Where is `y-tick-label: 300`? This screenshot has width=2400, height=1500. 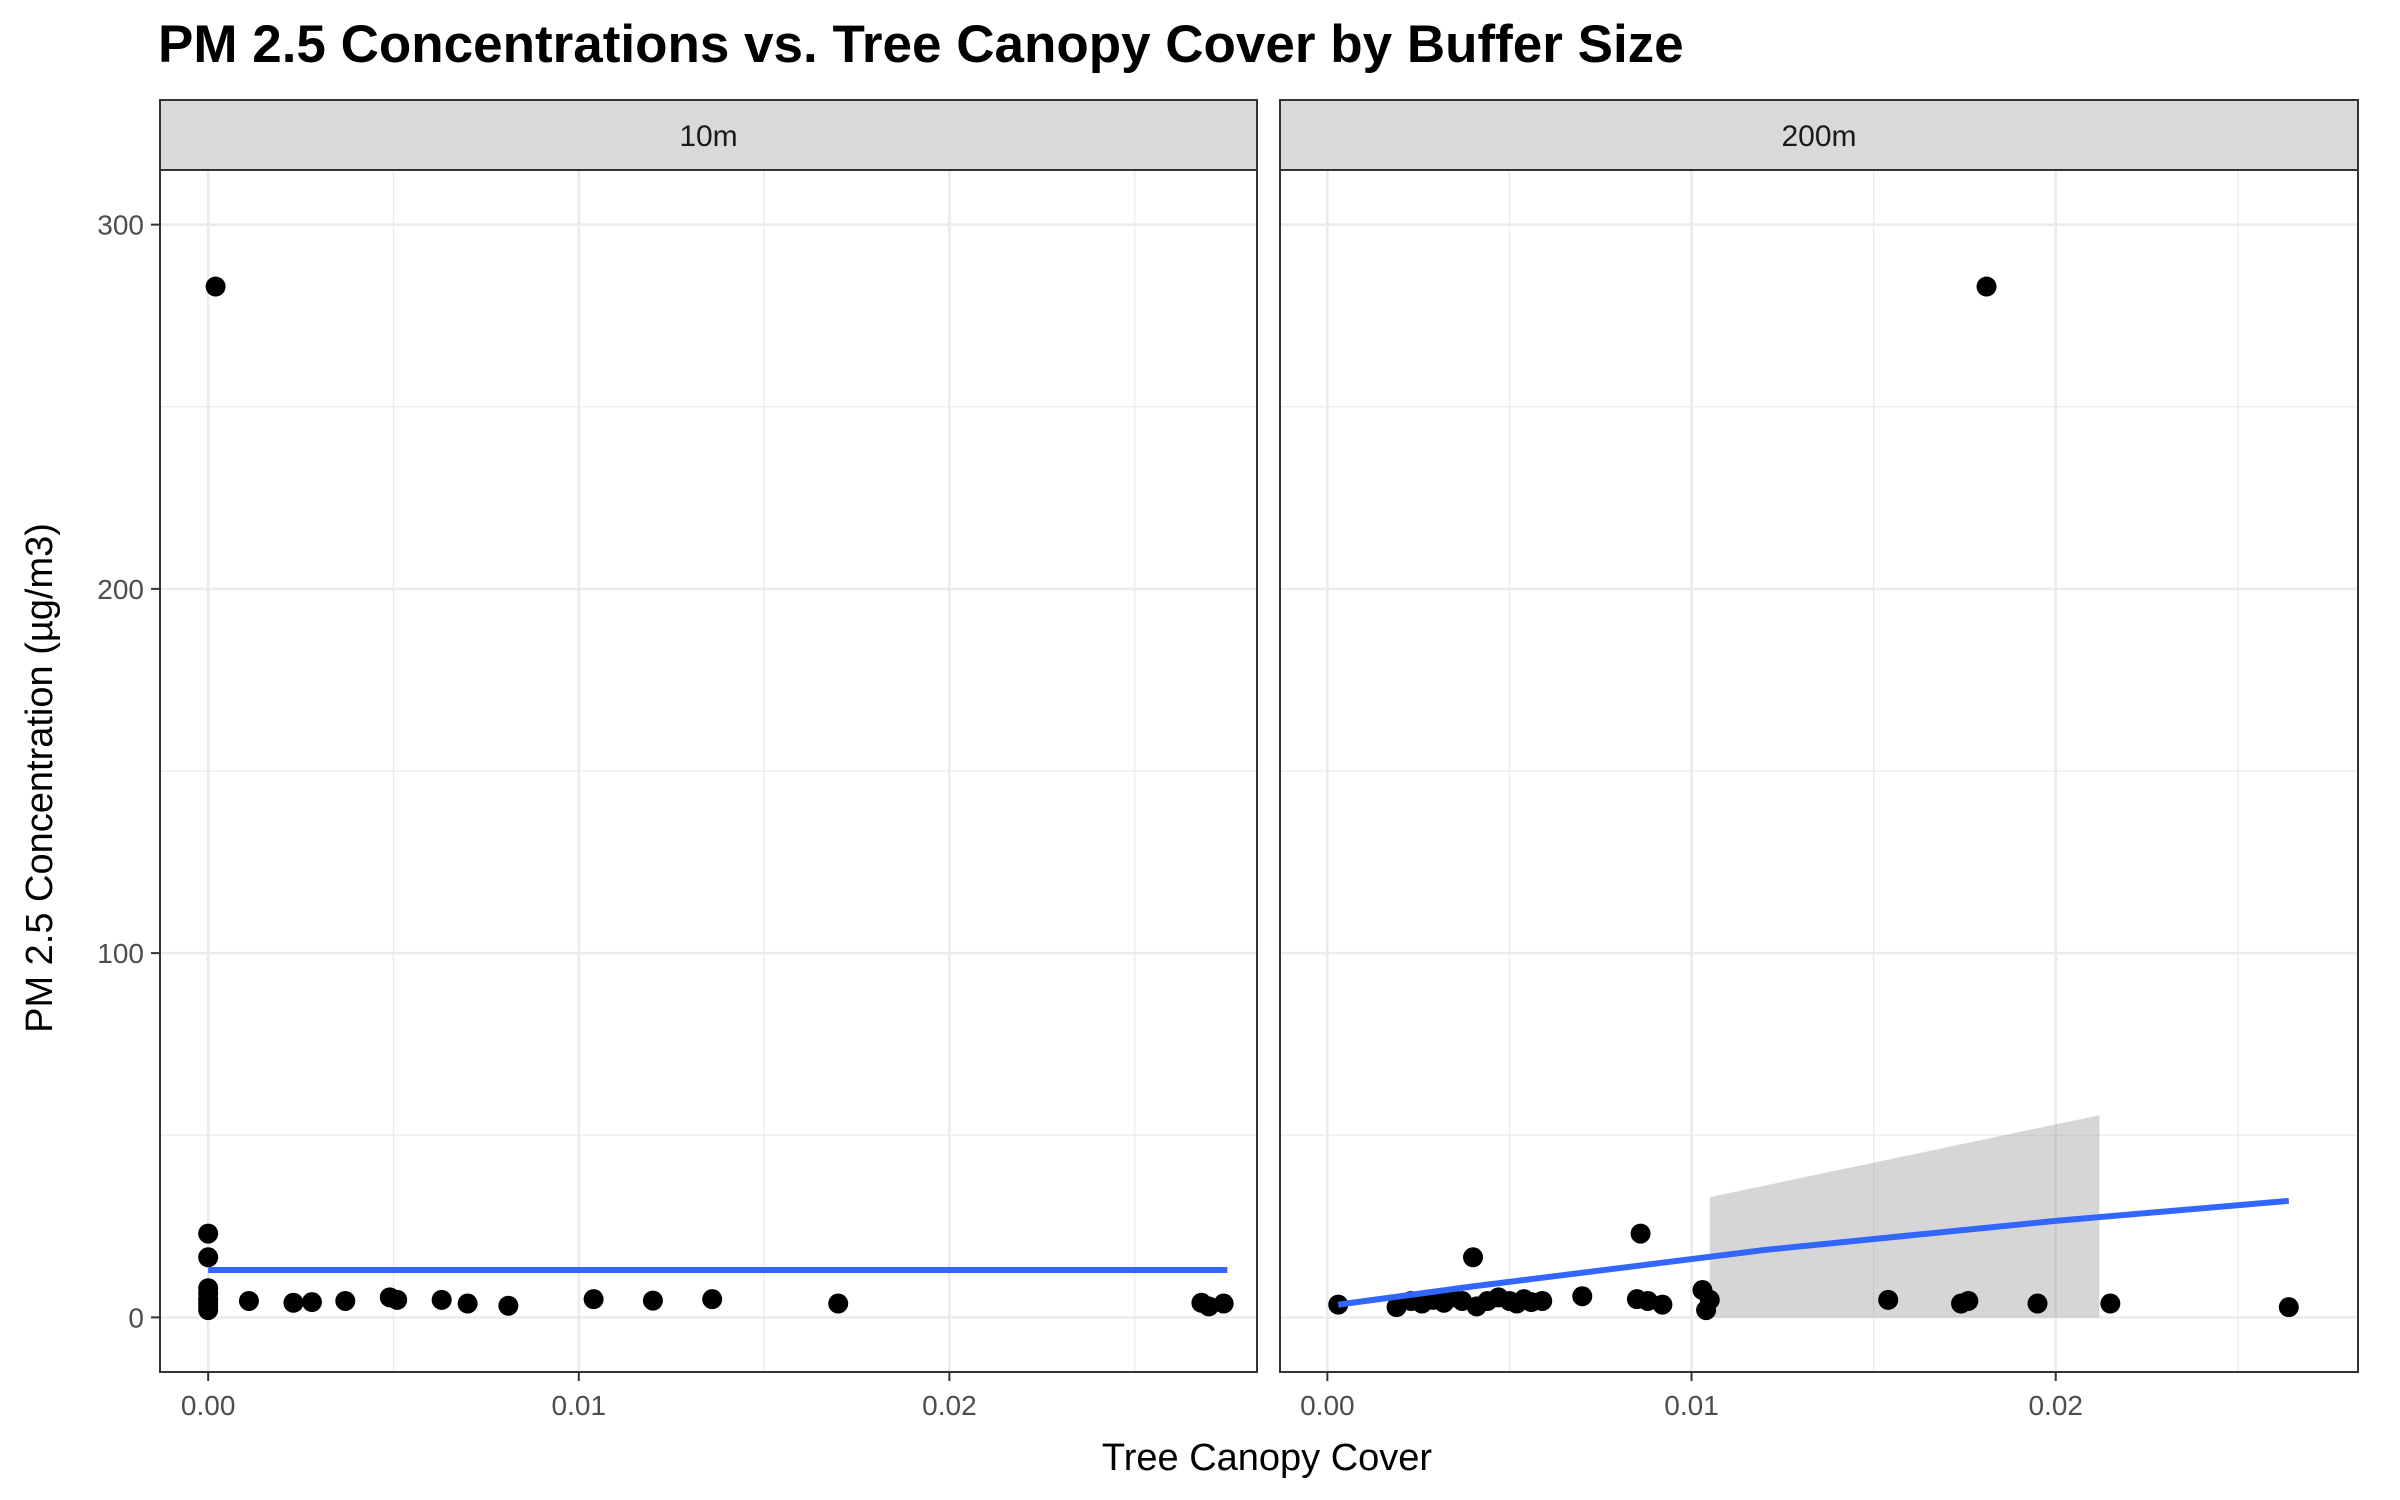
y-tick-label: 300 is located at coordinates (120, 225).